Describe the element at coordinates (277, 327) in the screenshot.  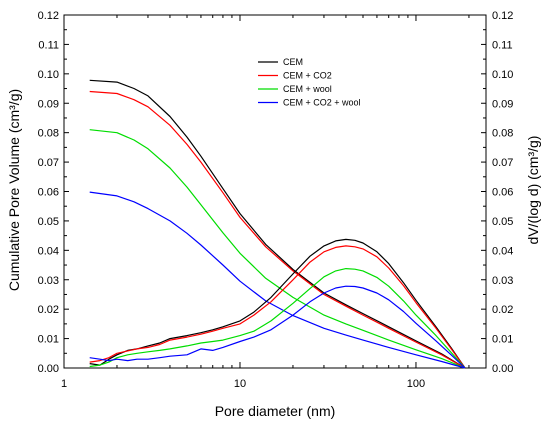
I see `series-line-differential-cem-co2-wool` at that location.